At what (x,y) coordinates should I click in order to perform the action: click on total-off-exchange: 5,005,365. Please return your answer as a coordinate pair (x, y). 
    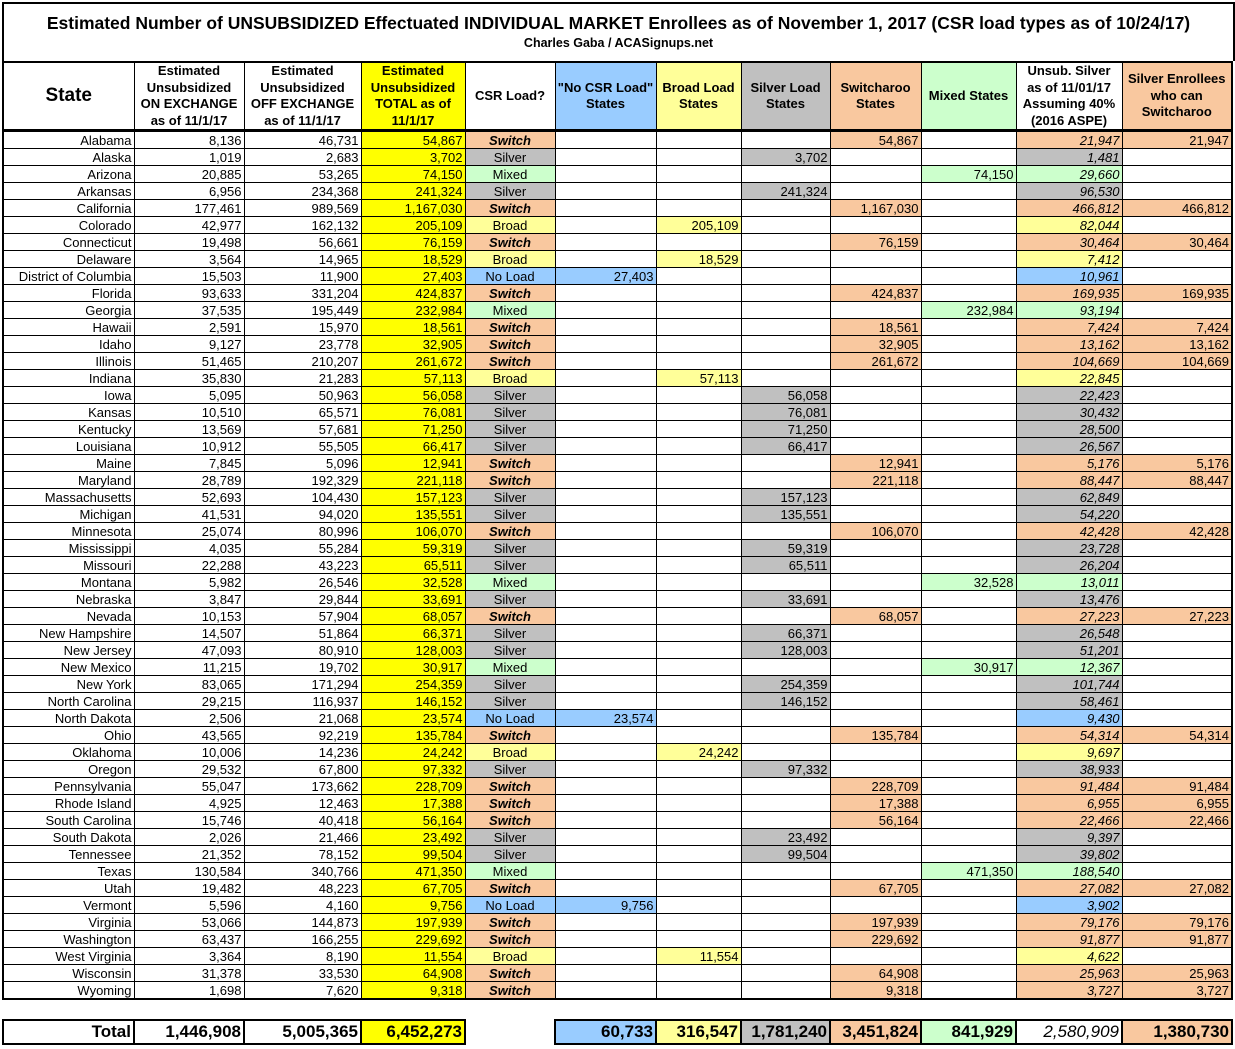
    Looking at the image, I should click on (302, 1032).